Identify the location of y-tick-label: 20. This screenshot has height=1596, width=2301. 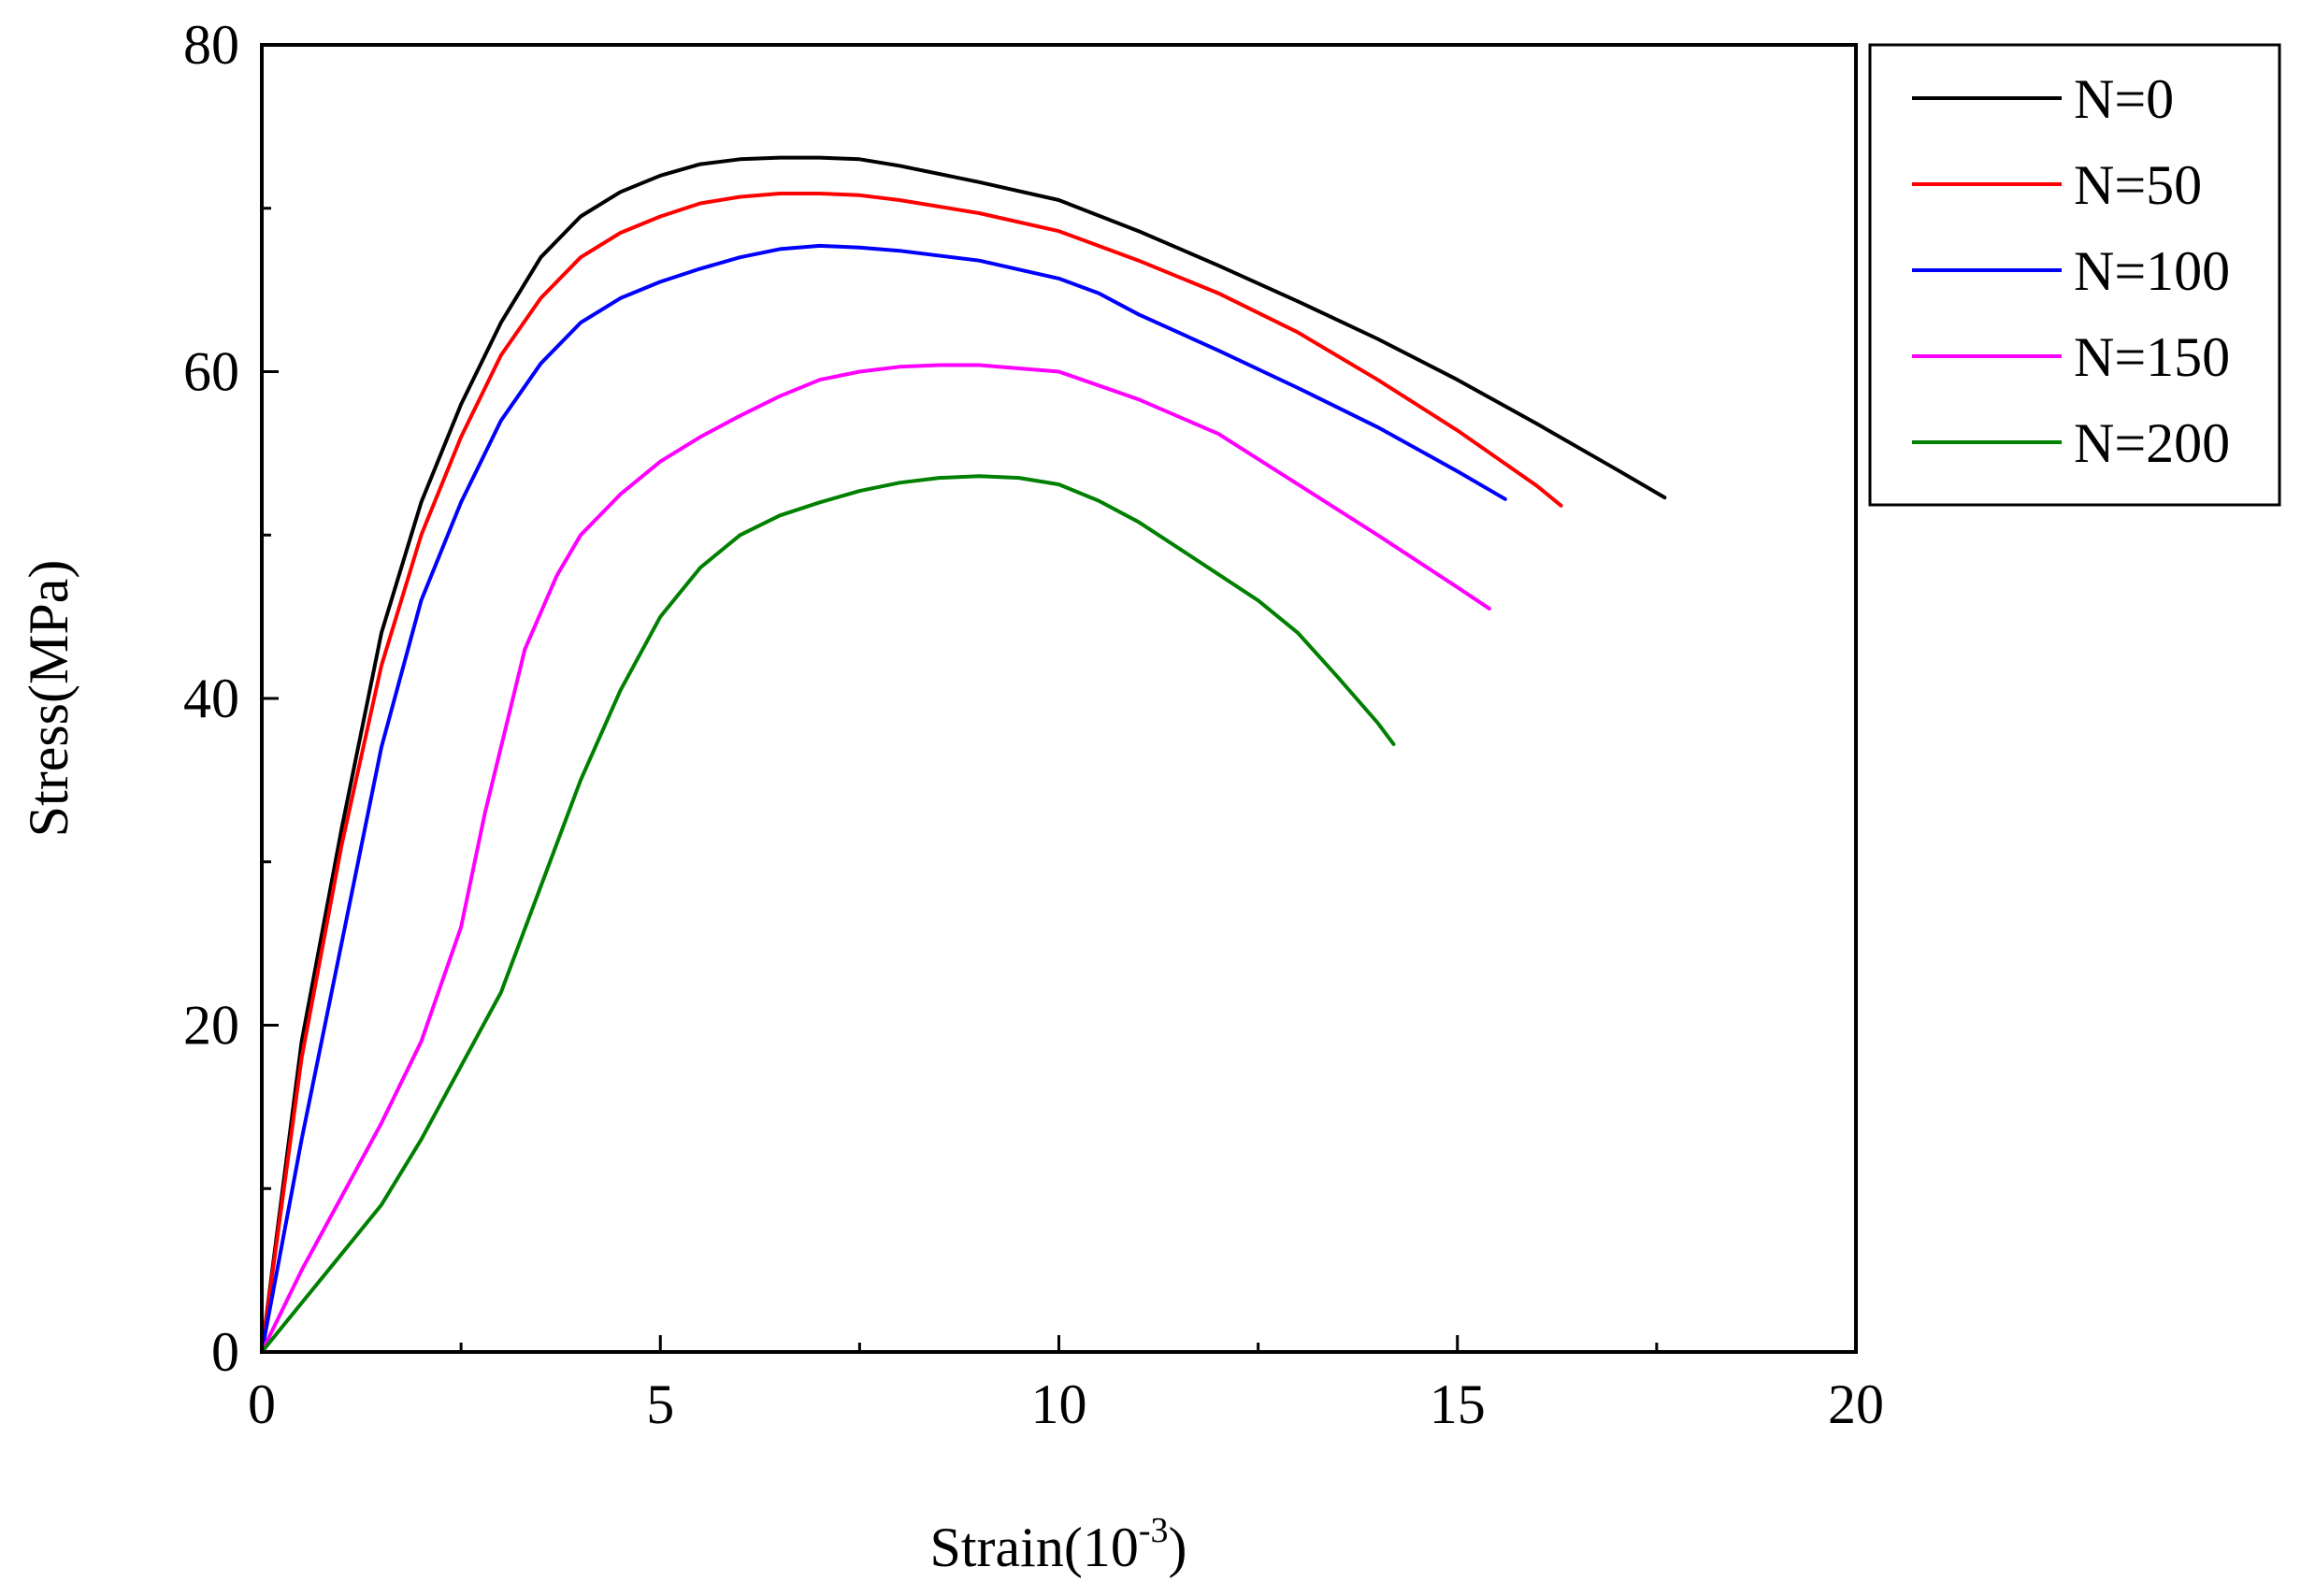
(211, 1026).